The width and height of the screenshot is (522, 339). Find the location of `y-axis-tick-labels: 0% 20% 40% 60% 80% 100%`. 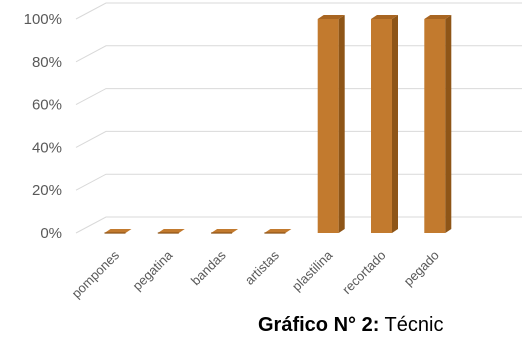

y-axis-tick-labels: 0% 20% 40% 60% 80% 100% is located at coordinates (43, 126).